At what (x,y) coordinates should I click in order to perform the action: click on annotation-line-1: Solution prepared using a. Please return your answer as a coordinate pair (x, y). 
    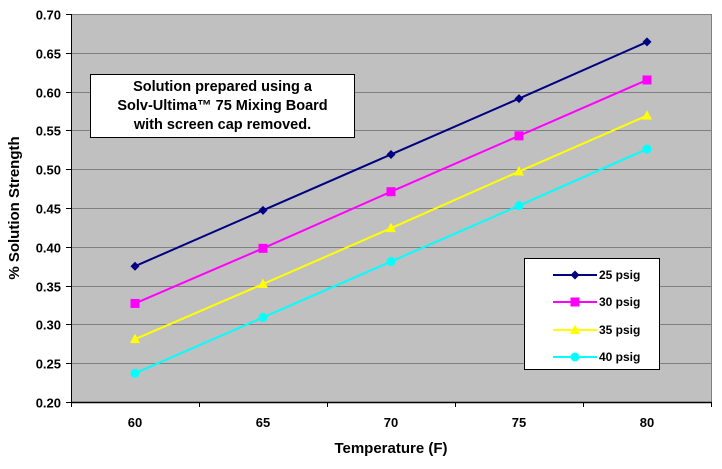
    Looking at the image, I should click on (222, 86).